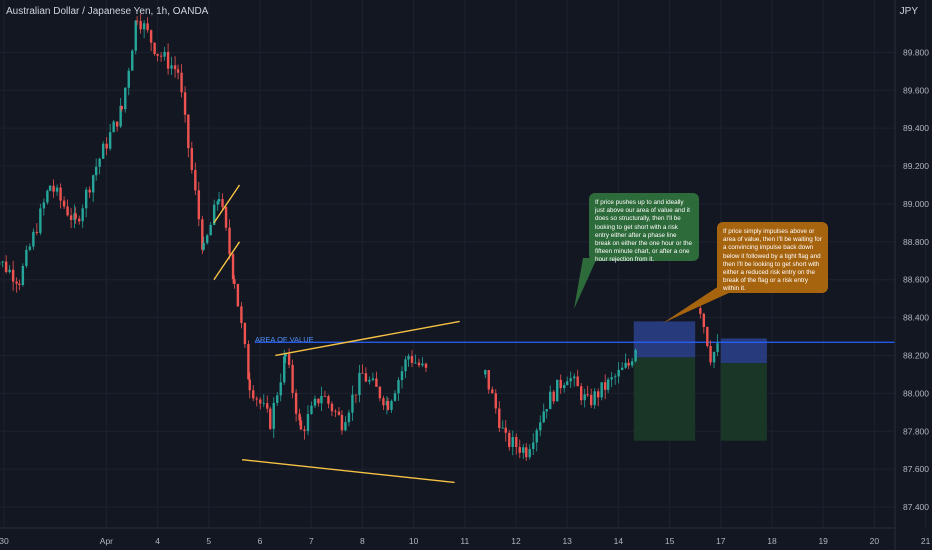 Image resolution: width=932 pixels, height=550 pixels. Describe the element at coordinates (4, 541) in the screenshot. I see `x-tick-label: 30` at that location.